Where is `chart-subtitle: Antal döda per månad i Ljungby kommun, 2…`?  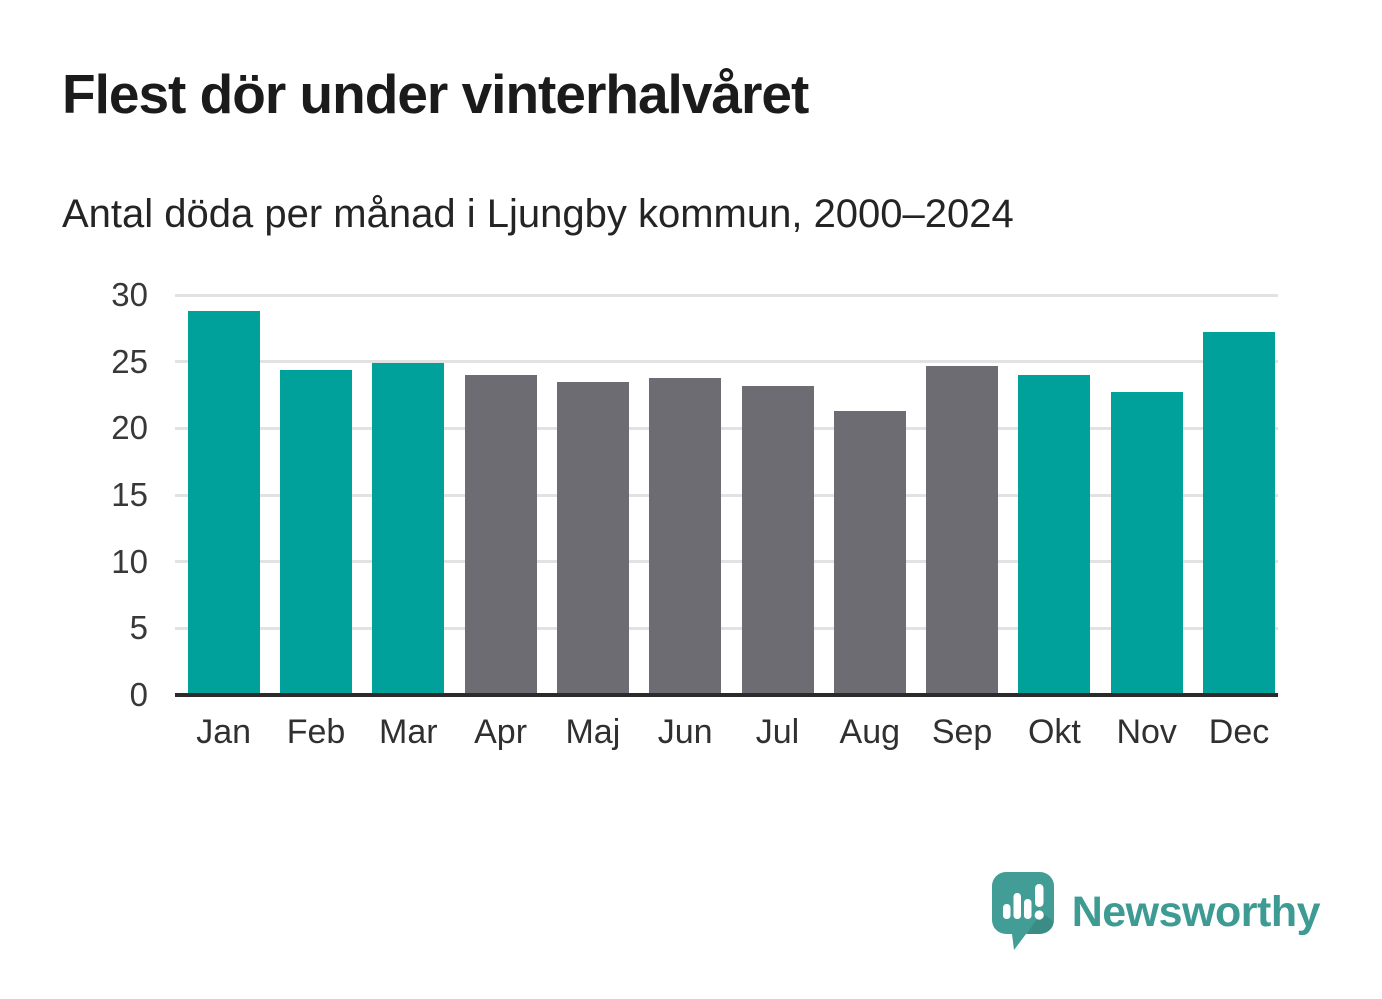 chart-subtitle: Antal döda per månad i Ljungby kommun, 2… is located at coordinates (538, 214).